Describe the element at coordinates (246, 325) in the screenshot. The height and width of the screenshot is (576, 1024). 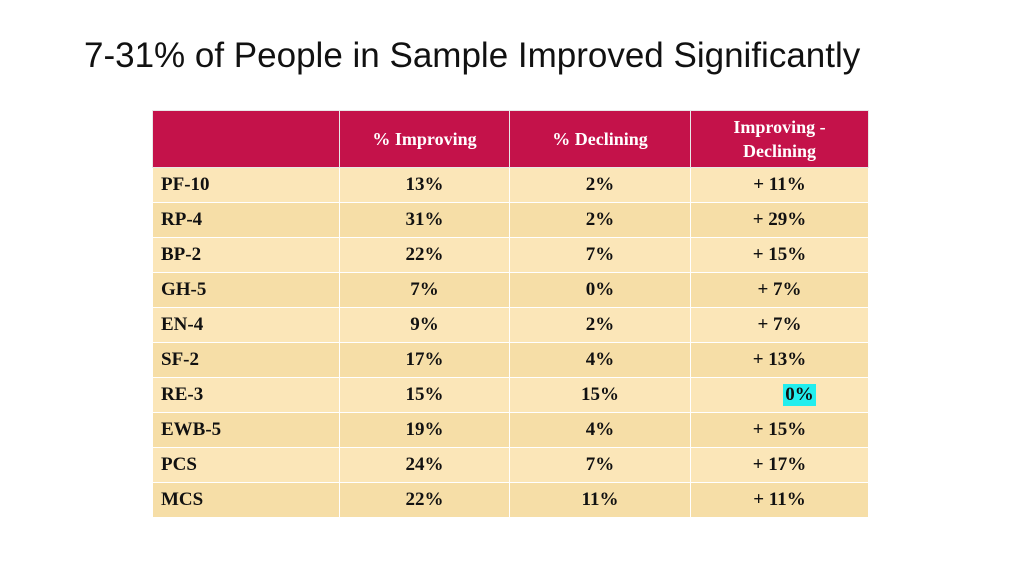
I see `row-label: EN-4` at that location.